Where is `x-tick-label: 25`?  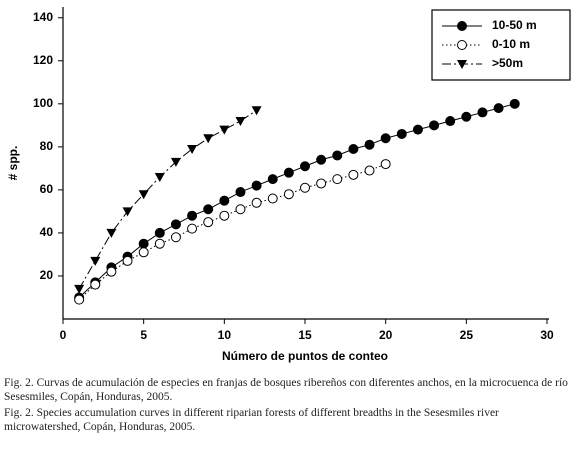 x-tick-label: 25 is located at coordinates (467, 335).